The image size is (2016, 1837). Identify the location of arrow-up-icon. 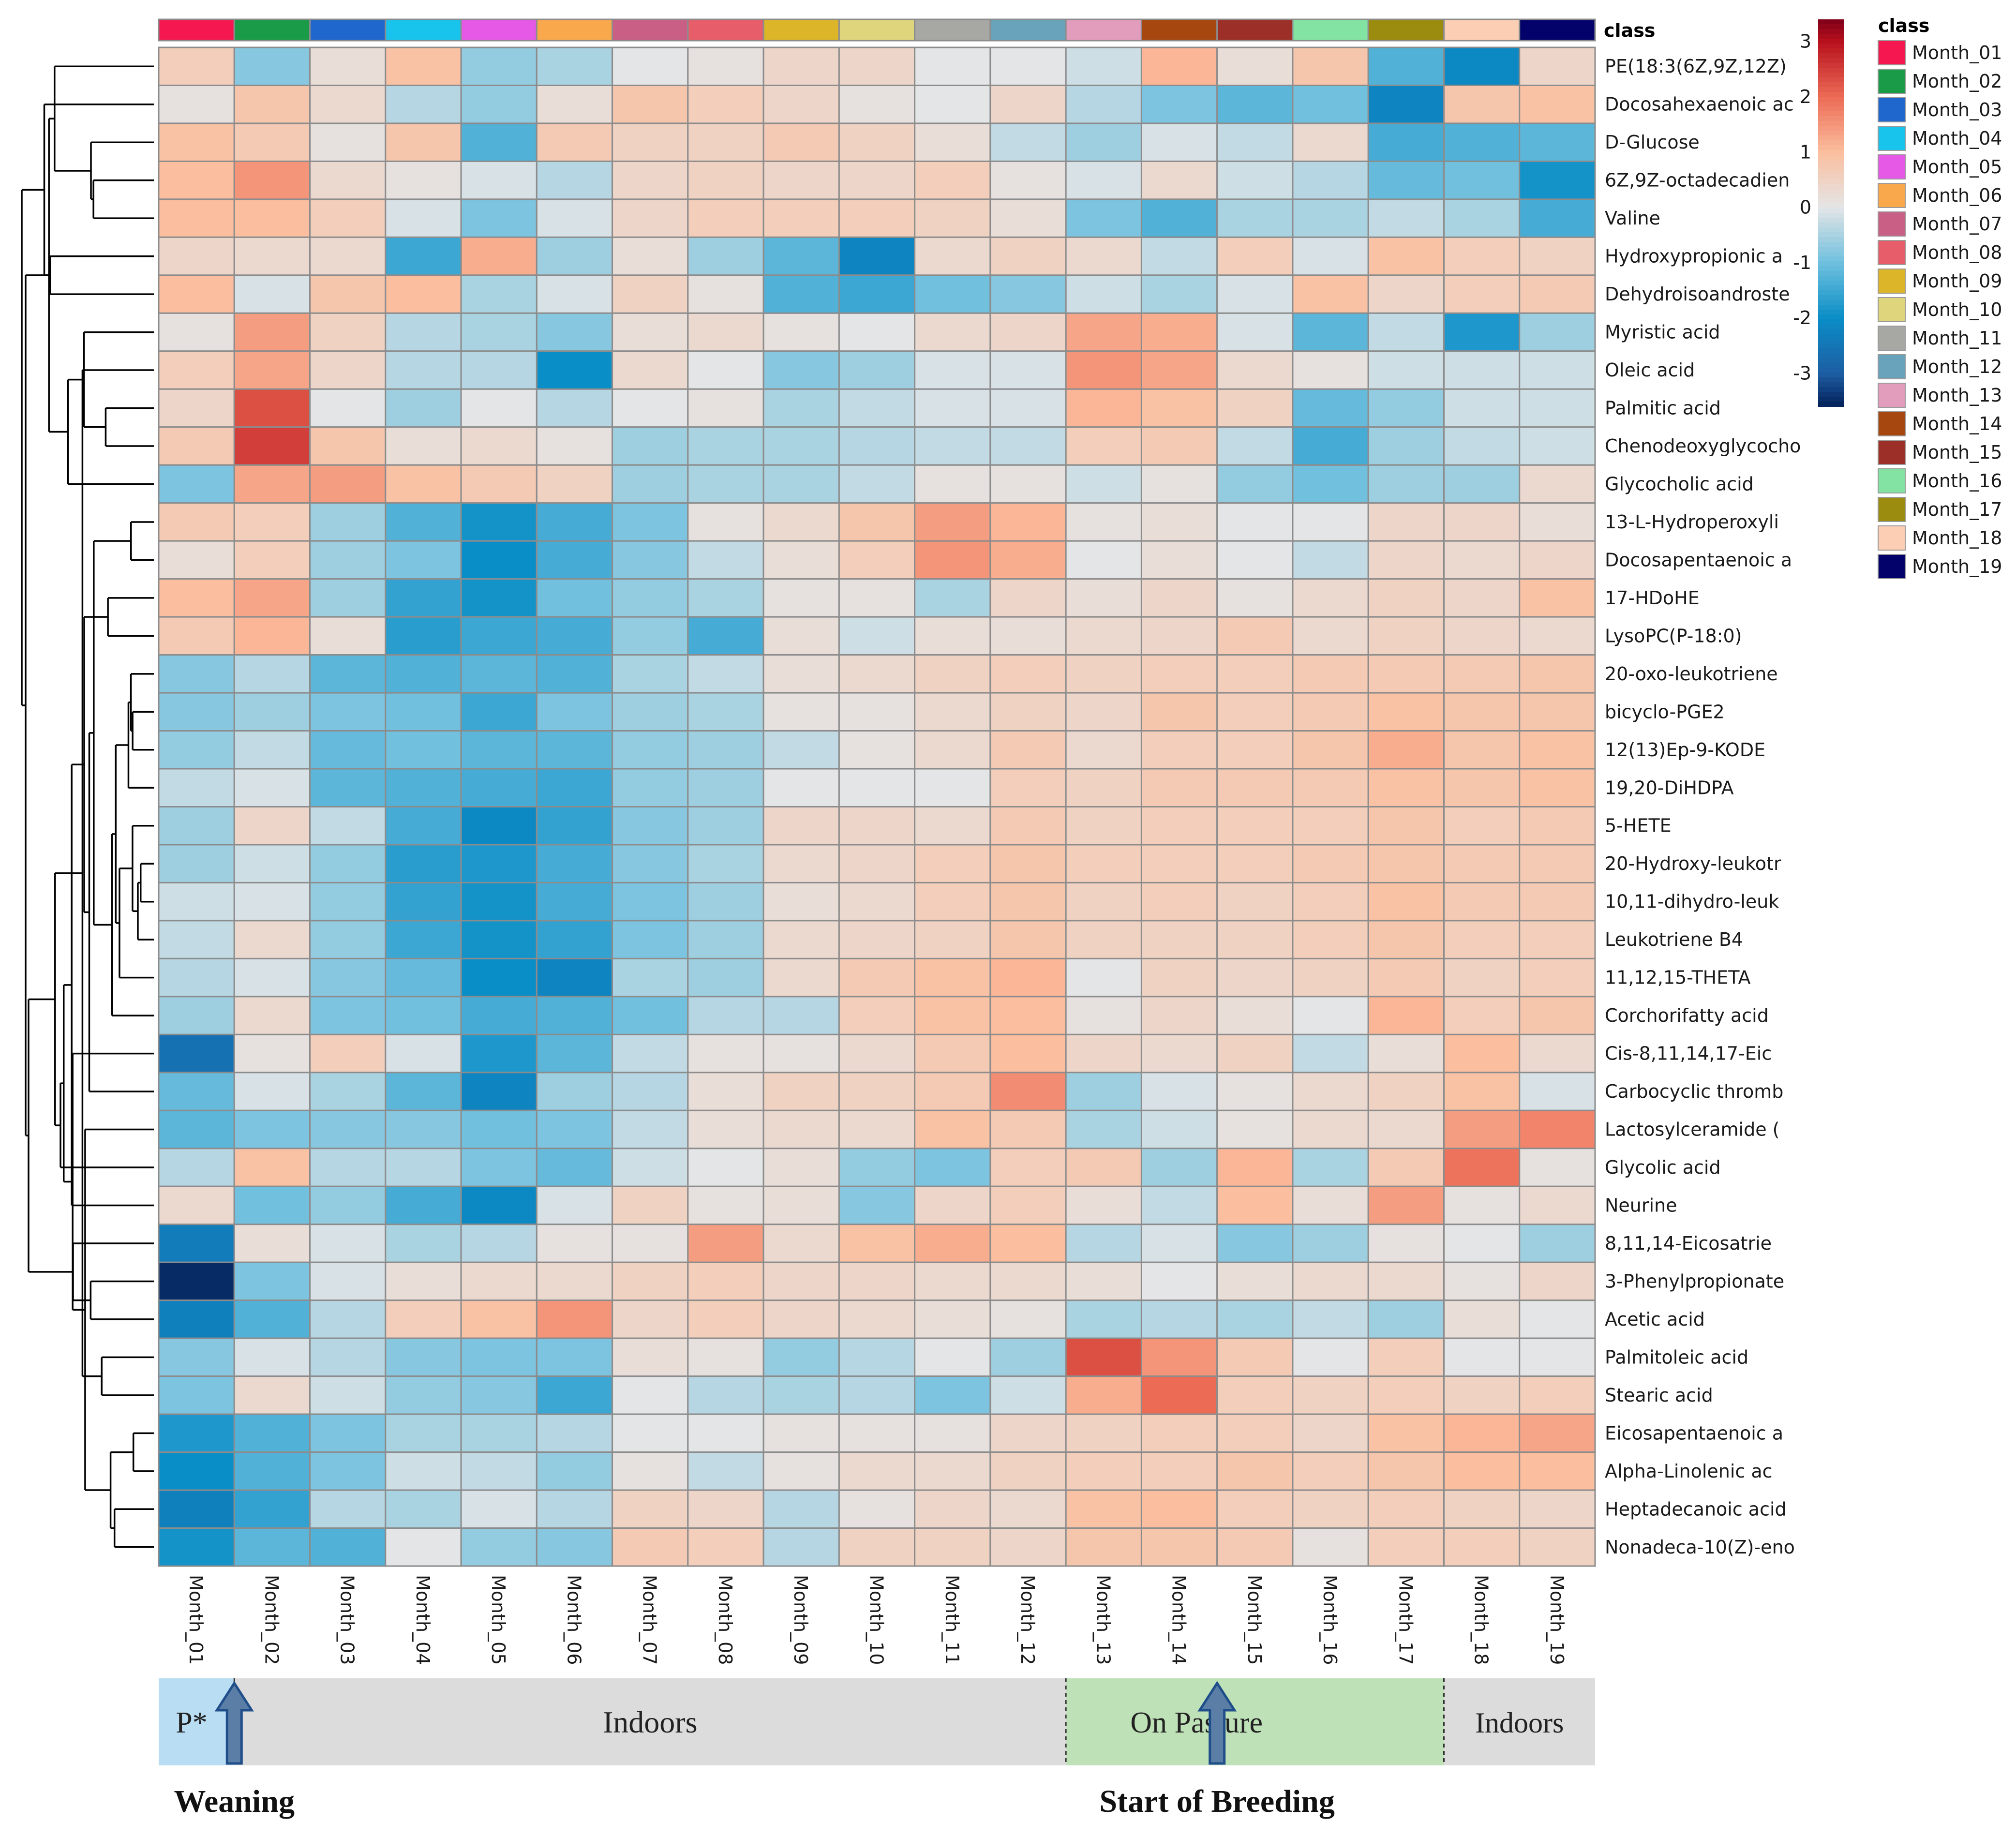
(1217, 1723).